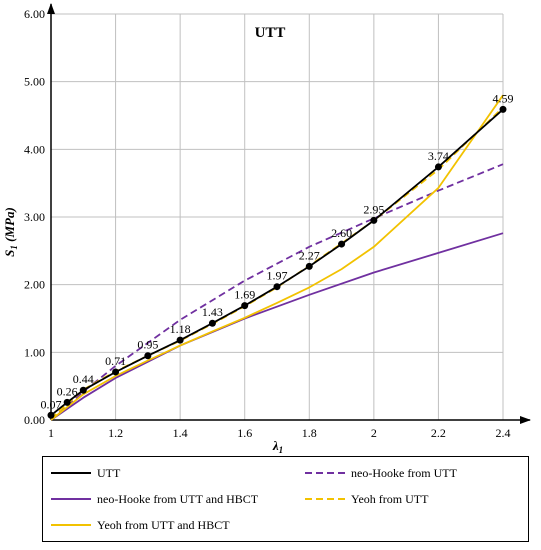 This screenshot has height=550, width=541. Describe the element at coordinates (34, 352) in the screenshot. I see `y-tick-label: 1.00` at that location.